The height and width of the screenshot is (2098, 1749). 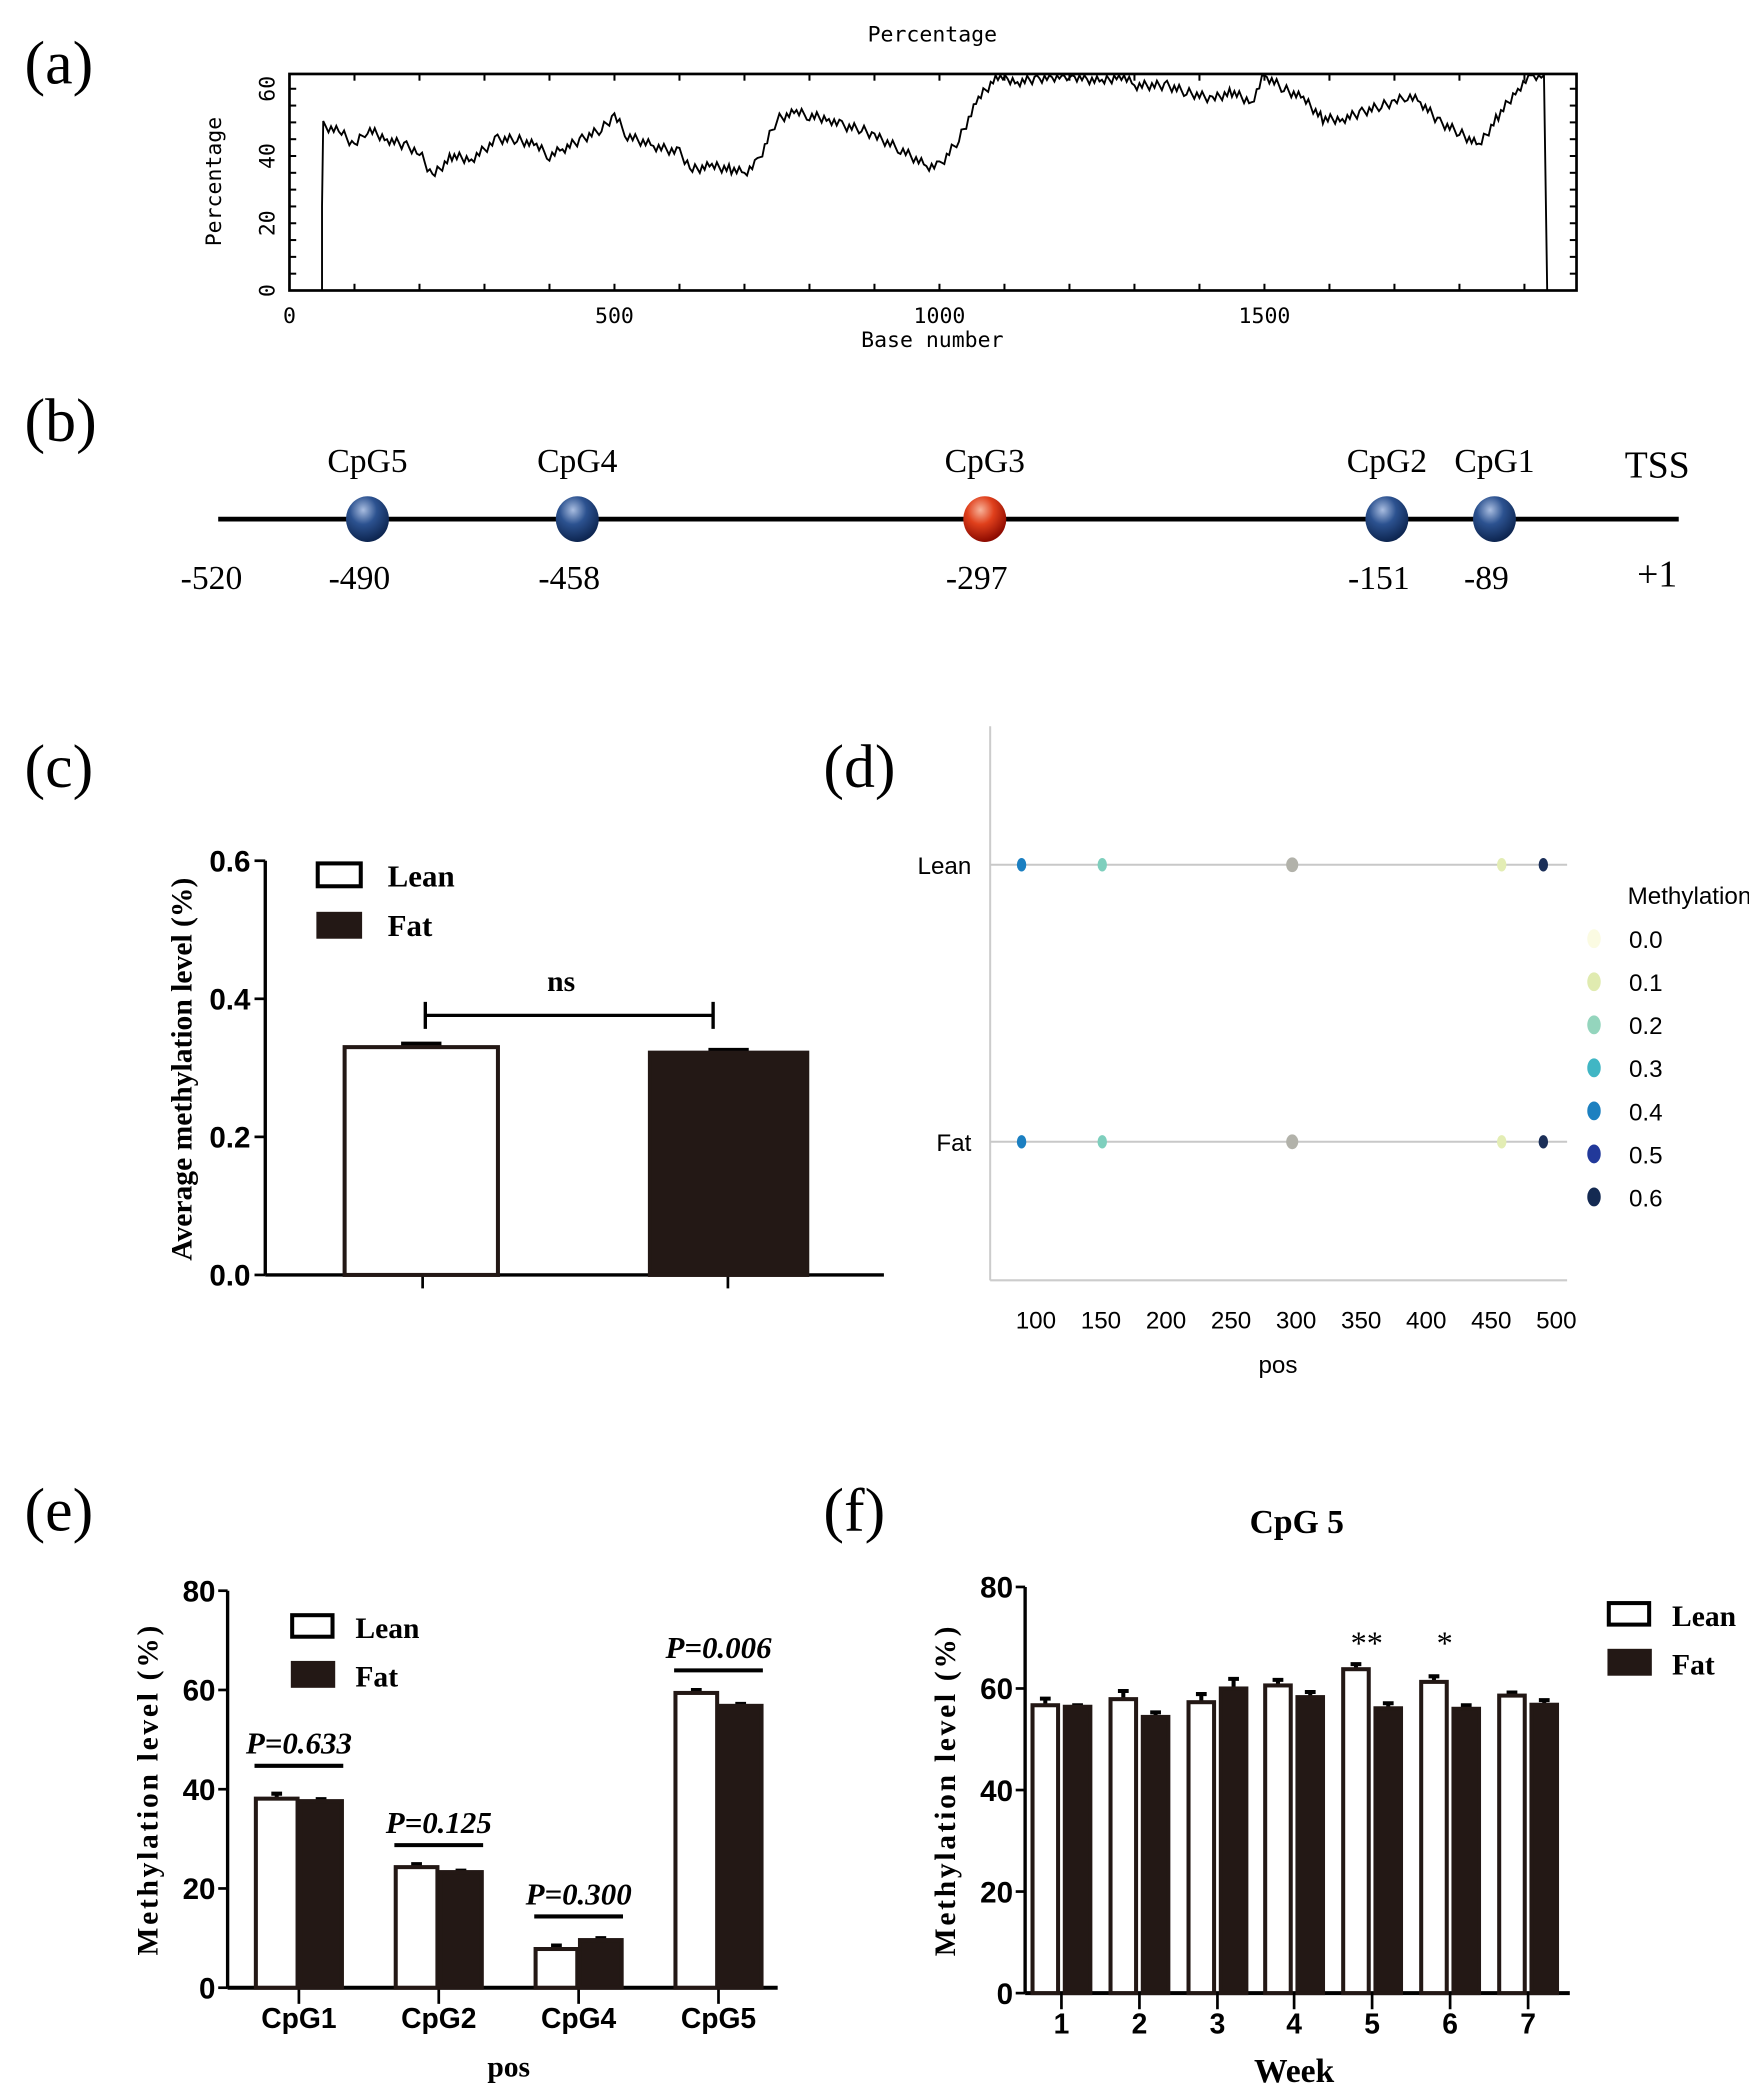 I want to click on legend-label: Fat, so click(x=410, y=925).